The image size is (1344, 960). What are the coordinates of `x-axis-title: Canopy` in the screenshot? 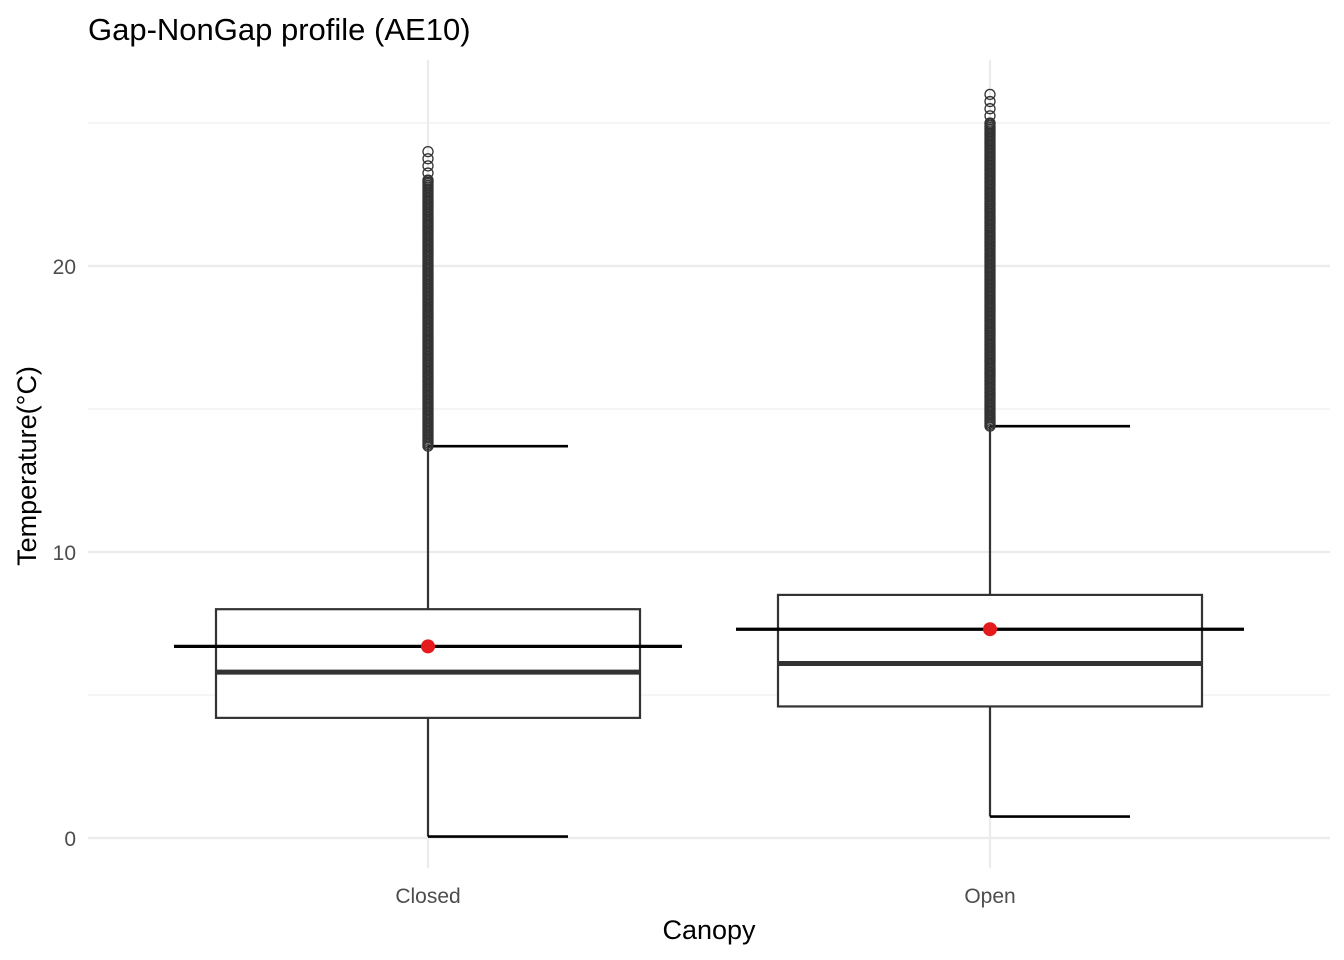 It's located at (709, 930).